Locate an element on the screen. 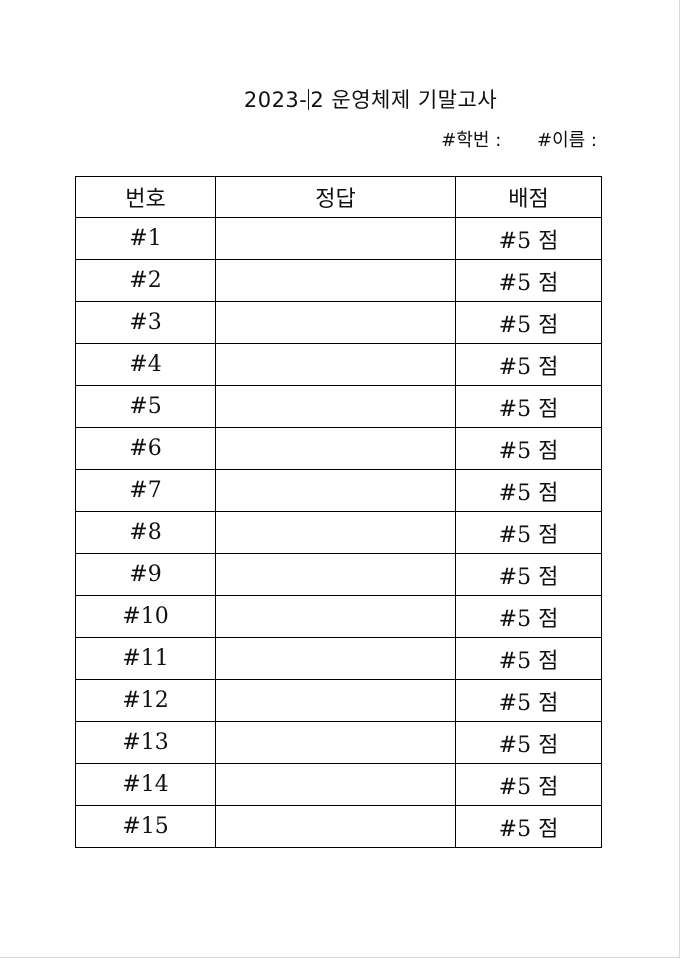  question-number-cell: #13 is located at coordinates (145, 742).